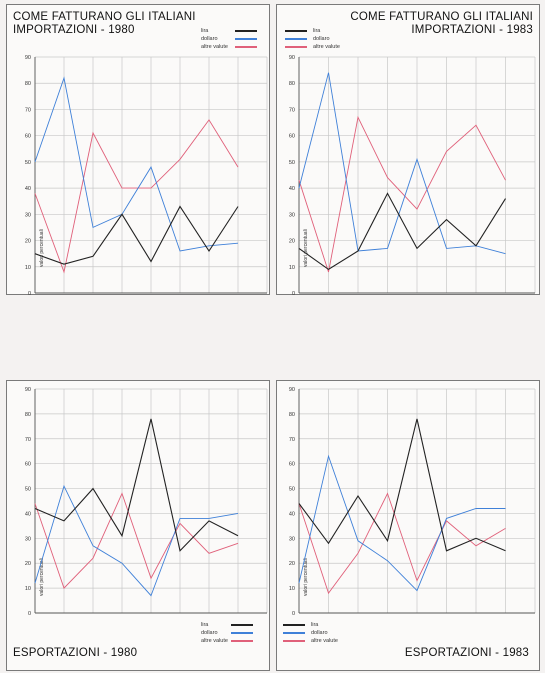  What do you see at coordinates (74, 30) in the screenshot?
I see `panel-title-line-2: IMPORTAZIONI - 1980` at bounding box center [74, 30].